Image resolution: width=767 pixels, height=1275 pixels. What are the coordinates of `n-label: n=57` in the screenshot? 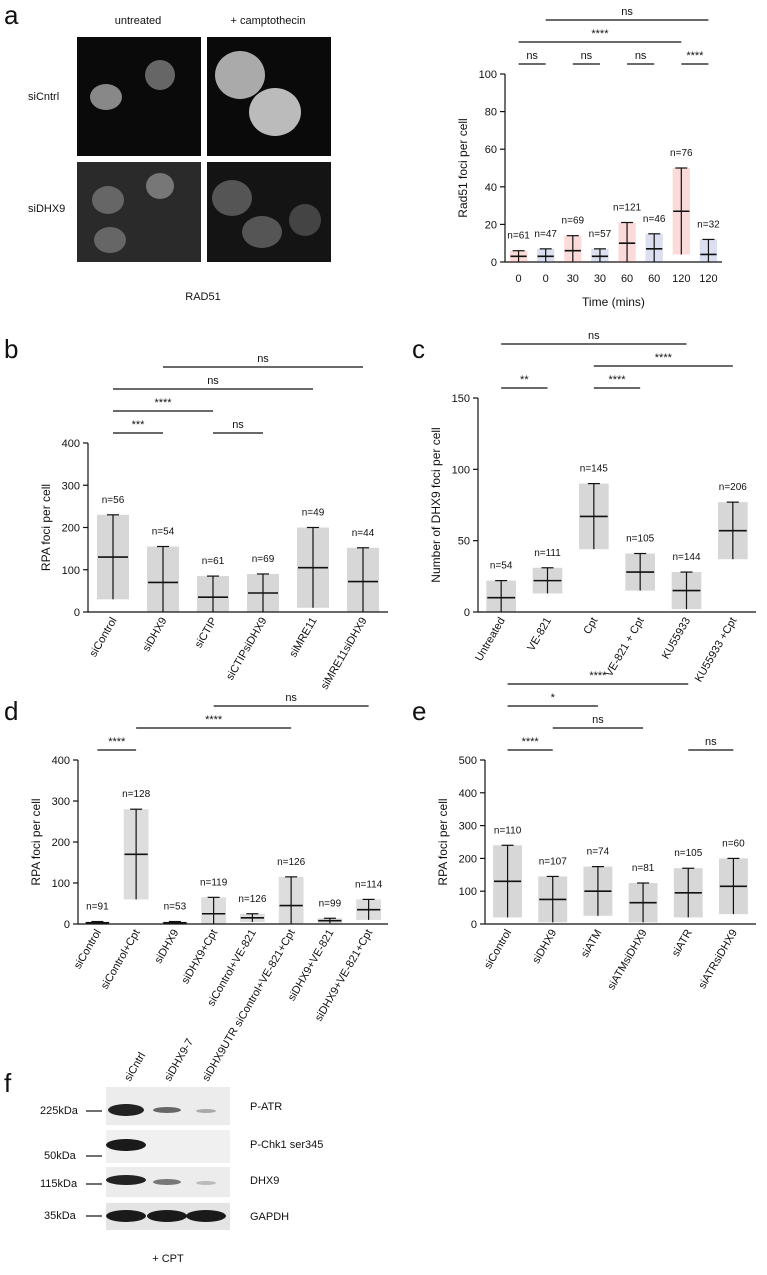 It's located at (600, 234).